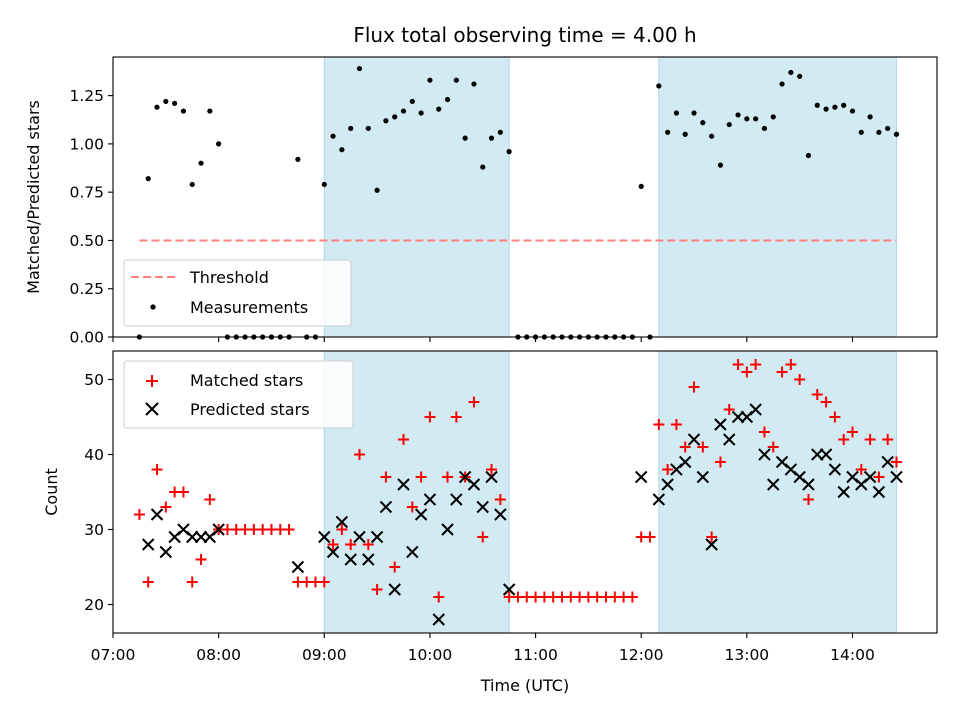 Image resolution: width=960 pixels, height=720 pixels. What do you see at coordinates (51, 492) in the screenshot?
I see `bottom-y-axis-label: Count` at bounding box center [51, 492].